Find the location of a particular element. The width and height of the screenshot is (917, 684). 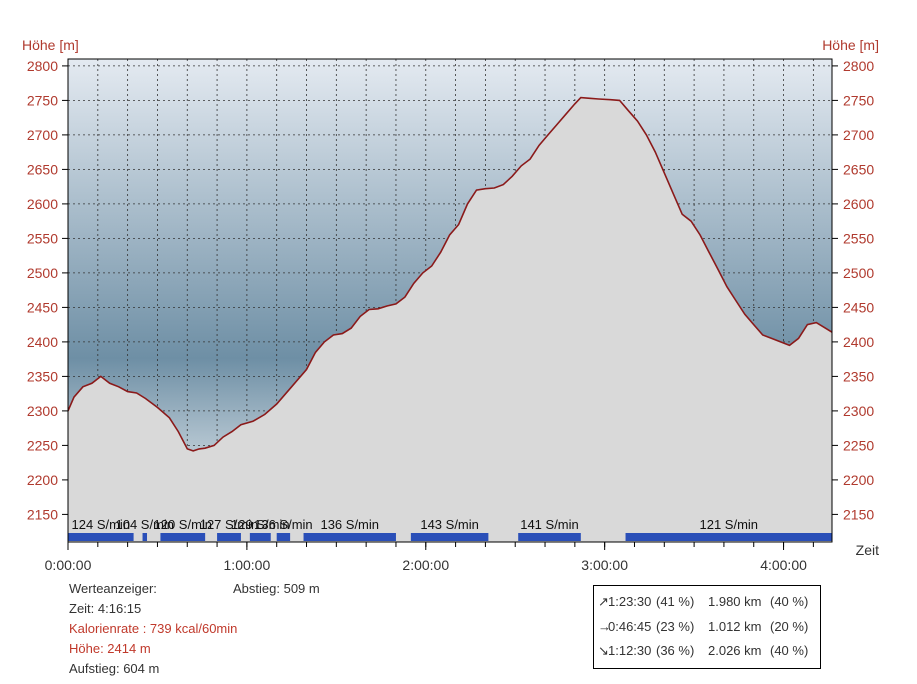

y-tick-label-left: 2200 is located at coordinates (42, 480).